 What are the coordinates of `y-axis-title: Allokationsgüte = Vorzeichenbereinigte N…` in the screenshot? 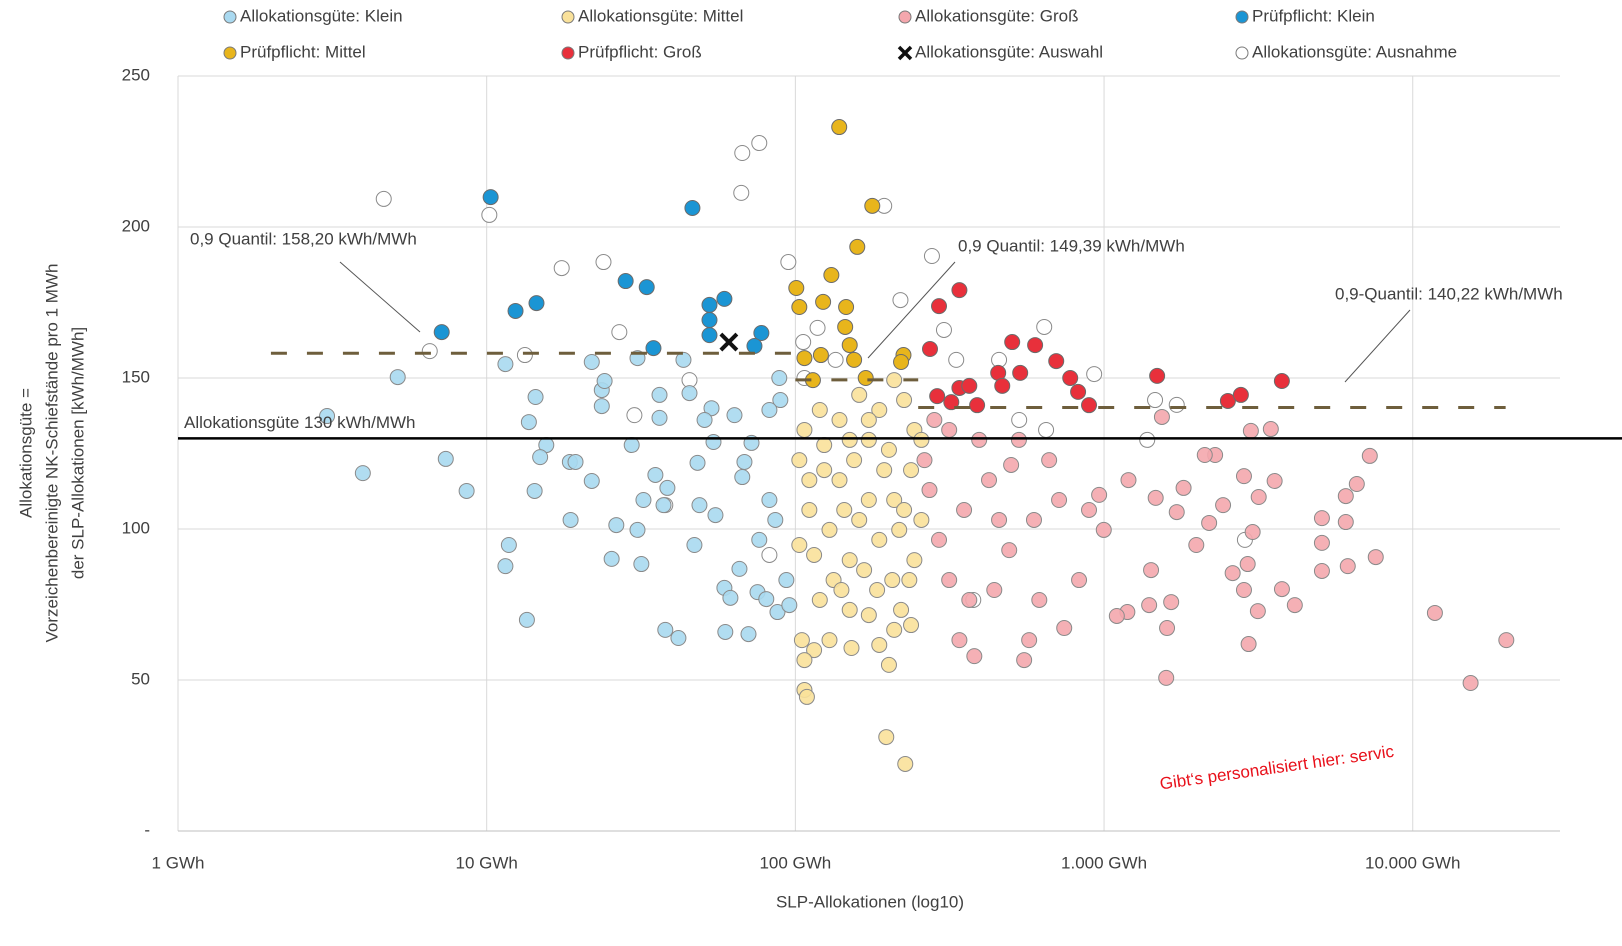 It's located at (51, 453).